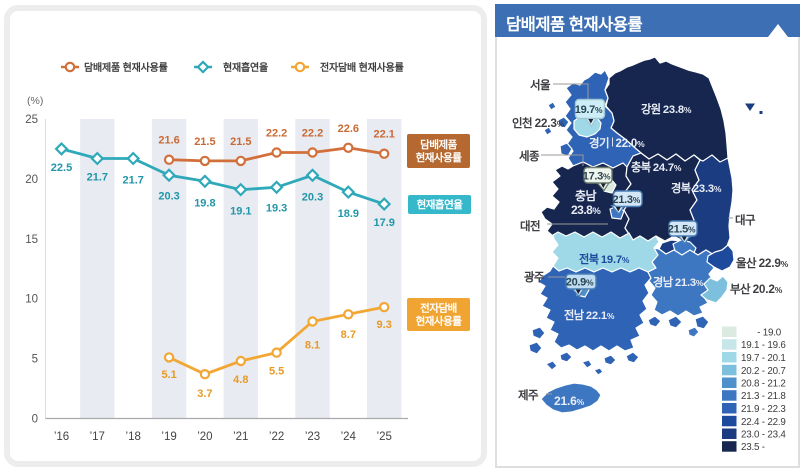 The height and width of the screenshot is (473, 800). What do you see at coordinates (696, 188) in the screenshot?
I see `svg-text: 경북 23.3%` at bounding box center [696, 188].